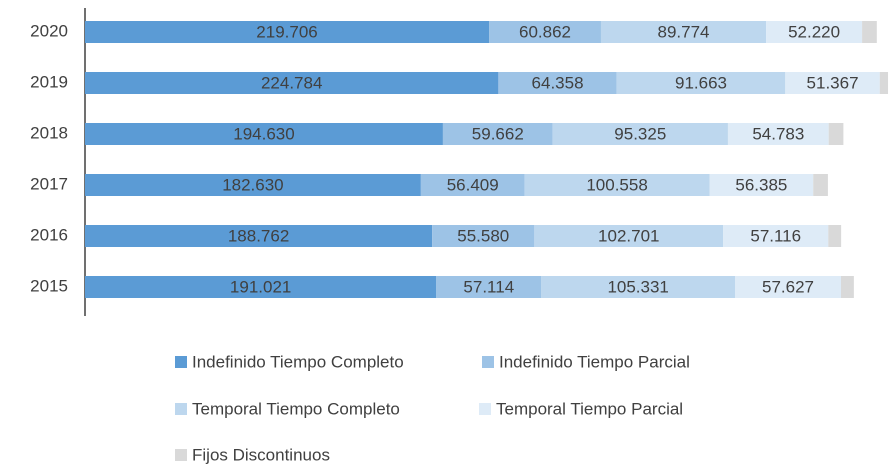 Image resolution: width=889 pixels, height=469 pixels. I want to click on data-label: 102.701, so click(628, 235).